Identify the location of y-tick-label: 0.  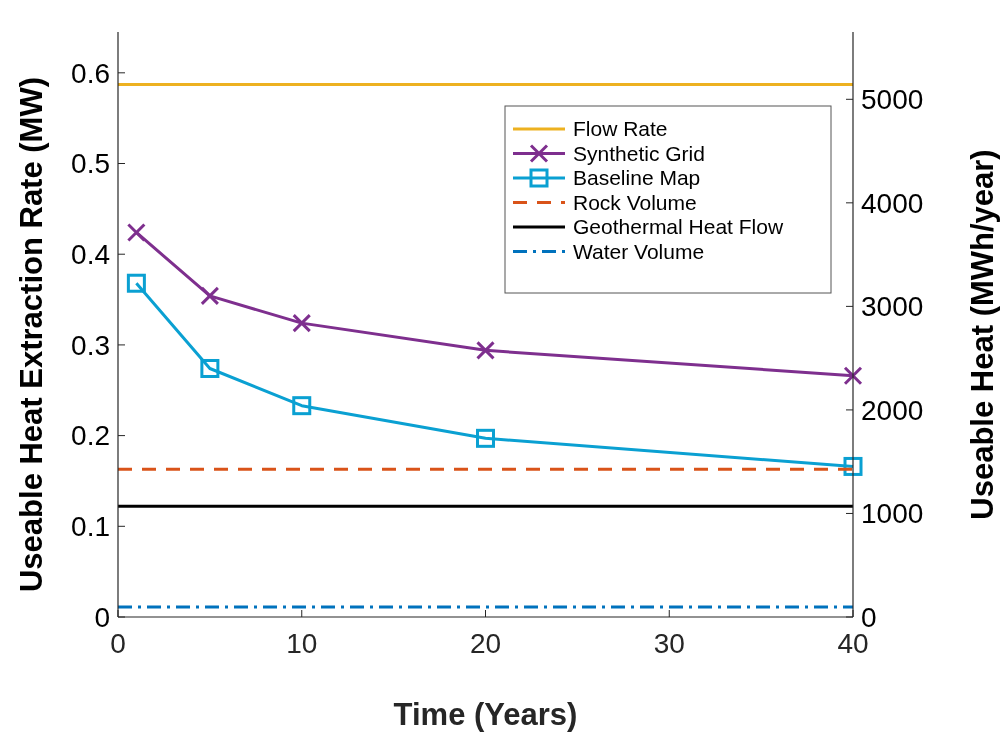
(102, 617).